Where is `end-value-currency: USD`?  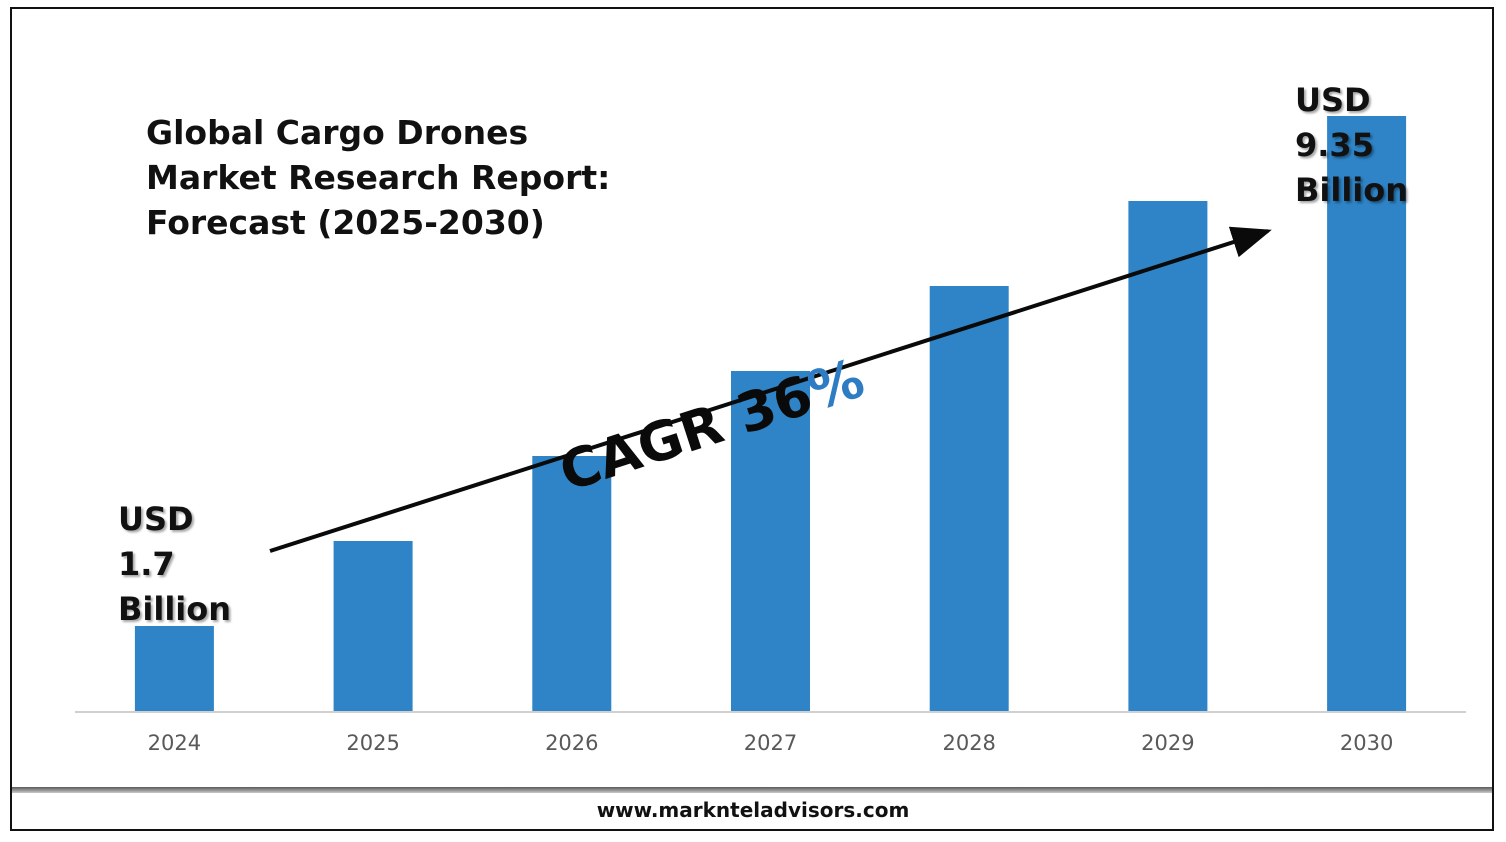
end-value-currency: USD is located at coordinates (1333, 100).